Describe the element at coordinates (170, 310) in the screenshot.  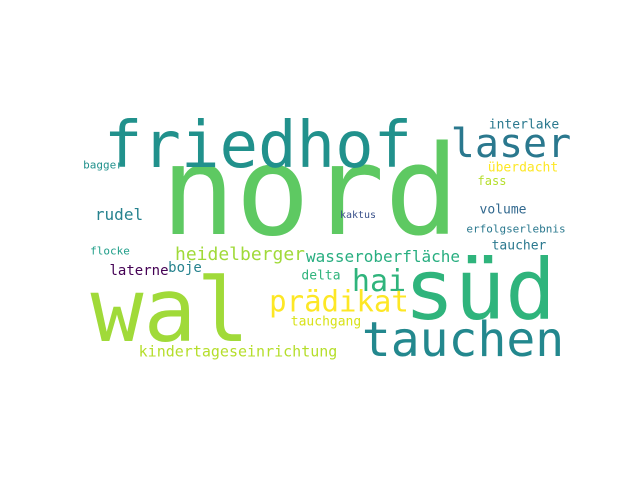
I see `word-wal: wal` at that location.